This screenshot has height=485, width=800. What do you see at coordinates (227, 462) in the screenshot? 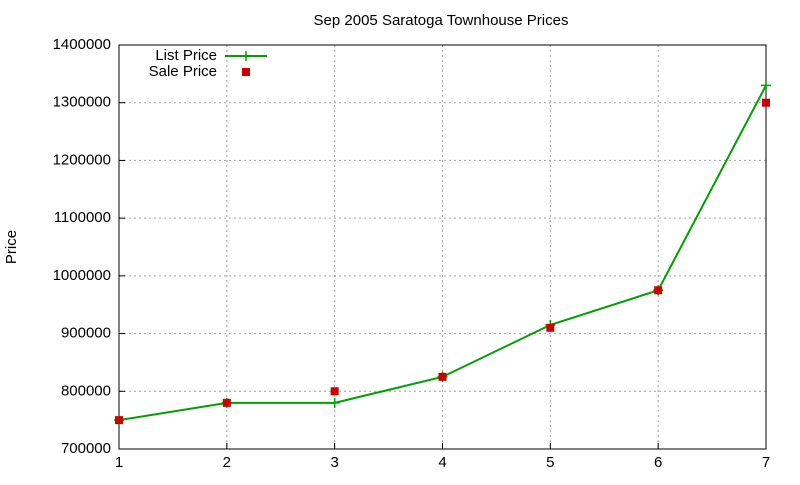
I see `x-tick-label: 2` at bounding box center [227, 462].